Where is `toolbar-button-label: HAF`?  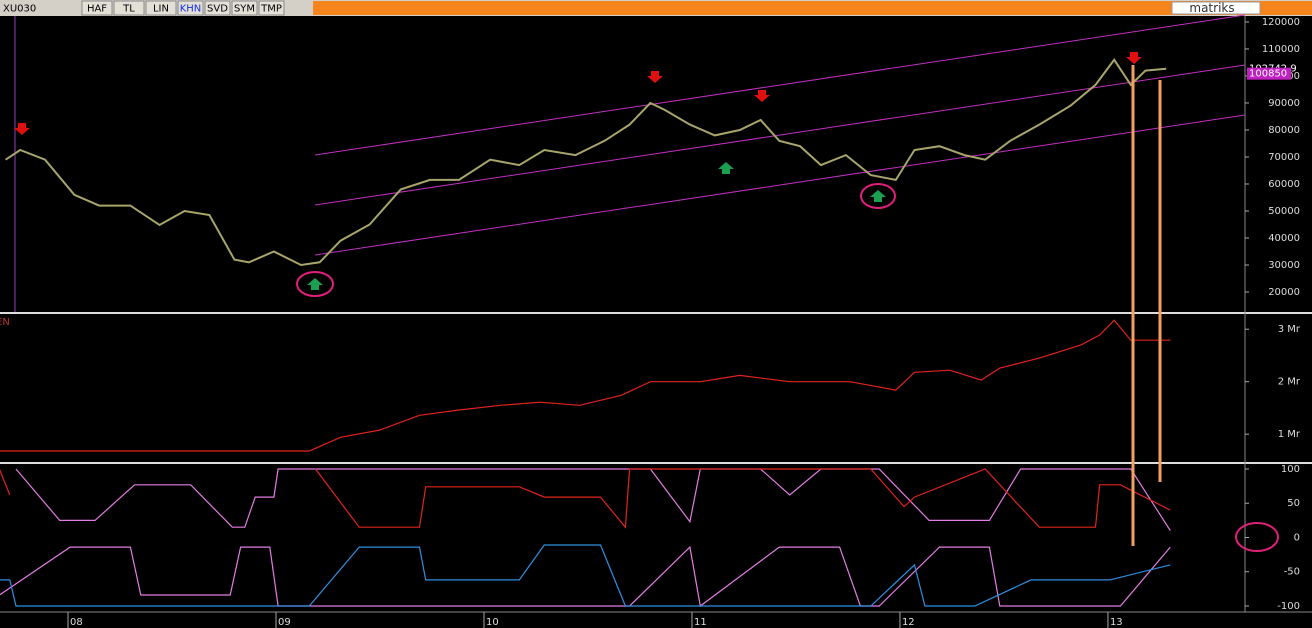
toolbar-button-label: HAF is located at coordinates (97, 9).